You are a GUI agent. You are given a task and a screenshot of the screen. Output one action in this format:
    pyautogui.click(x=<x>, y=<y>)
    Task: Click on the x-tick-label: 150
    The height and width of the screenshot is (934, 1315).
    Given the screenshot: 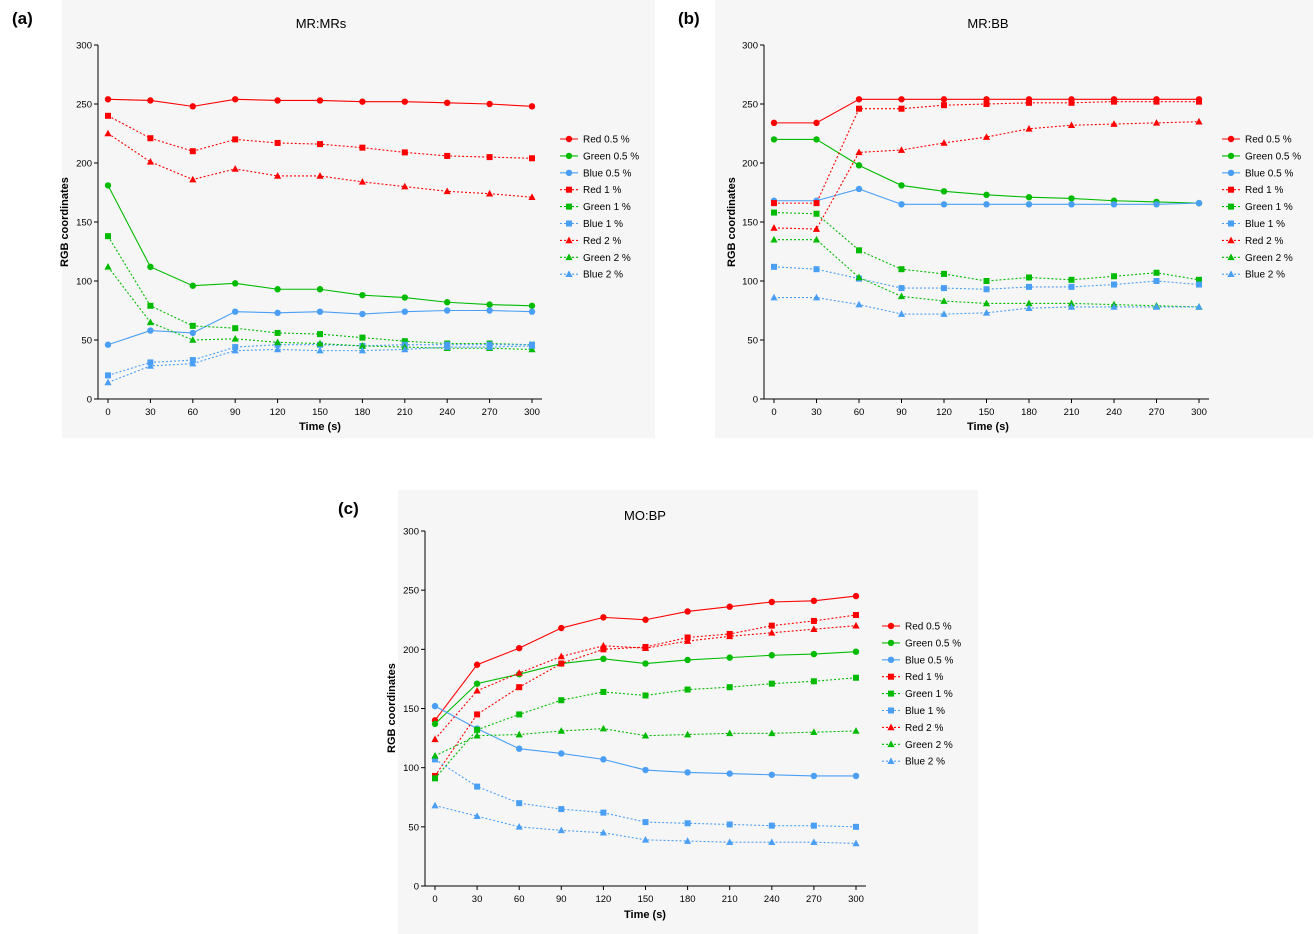 What is the action you would take?
    pyautogui.click(x=987, y=412)
    